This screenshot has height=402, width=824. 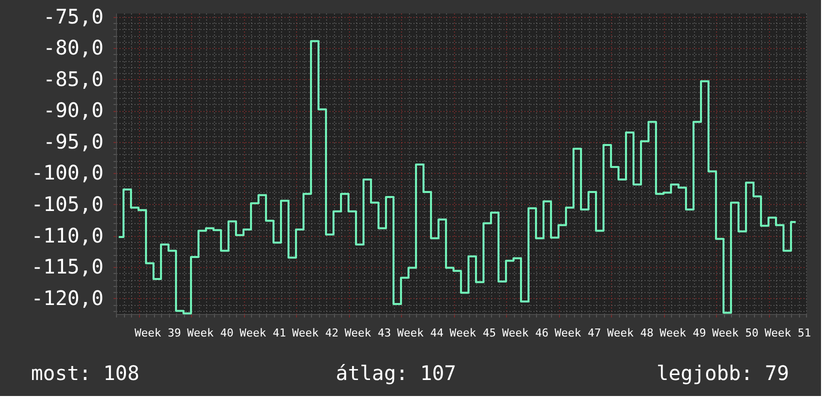 I want to click on x-tick-label: Week 39, so click(x=157, y=333).